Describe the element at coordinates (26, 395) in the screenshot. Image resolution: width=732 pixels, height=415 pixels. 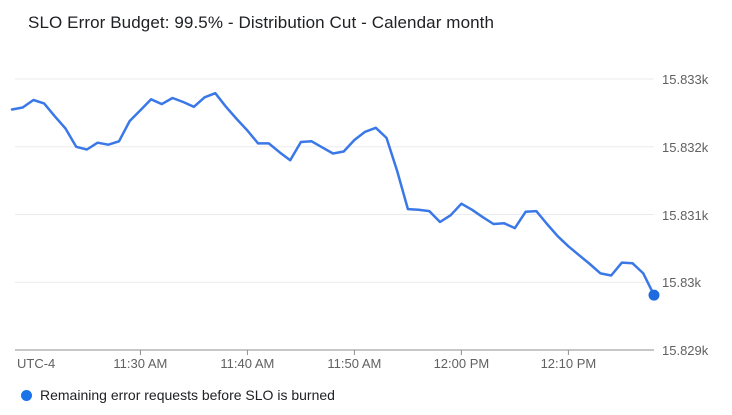
I see `legend-series-dot-icon` at that location.